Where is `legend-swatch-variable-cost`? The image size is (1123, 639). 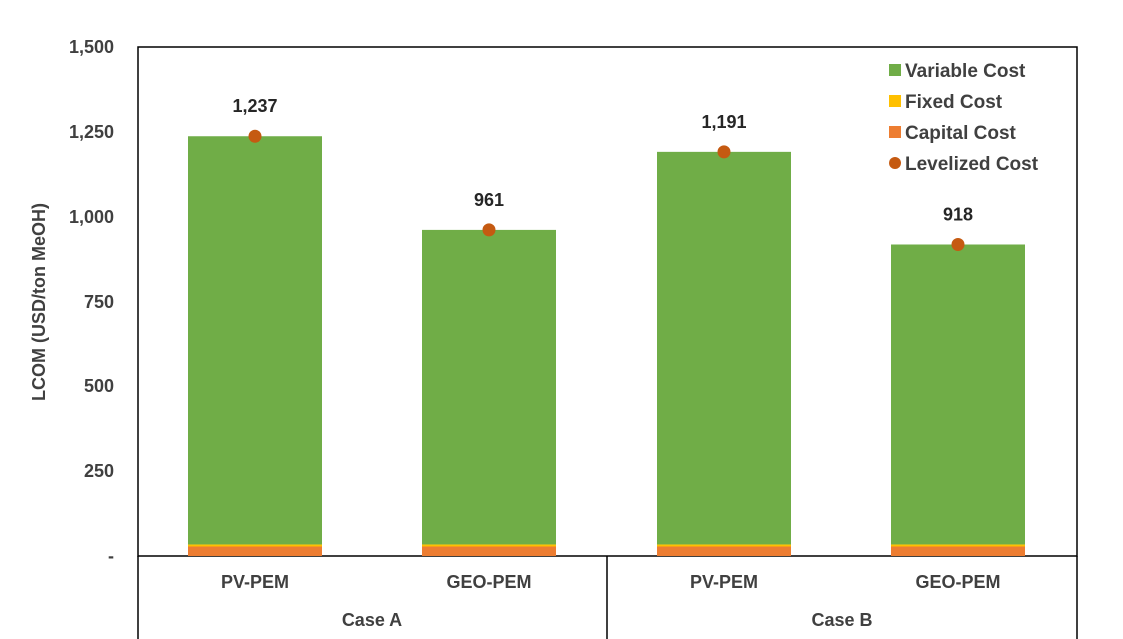 legend-swatch-variable-cost is located at coordinates (895, 70).